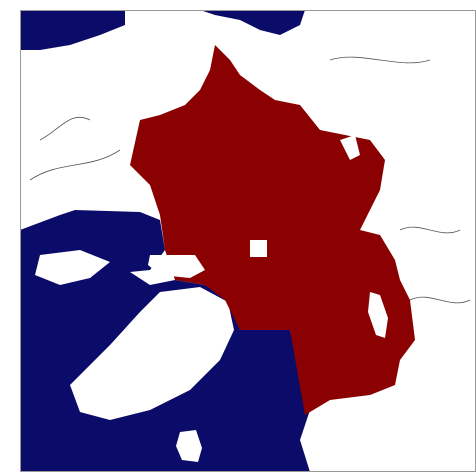 Image resolution: width=476 pixels, height=472 pixels. Describe the element at coordinates (258, 248) in the screenshot. I see `pole-hole` at that location.